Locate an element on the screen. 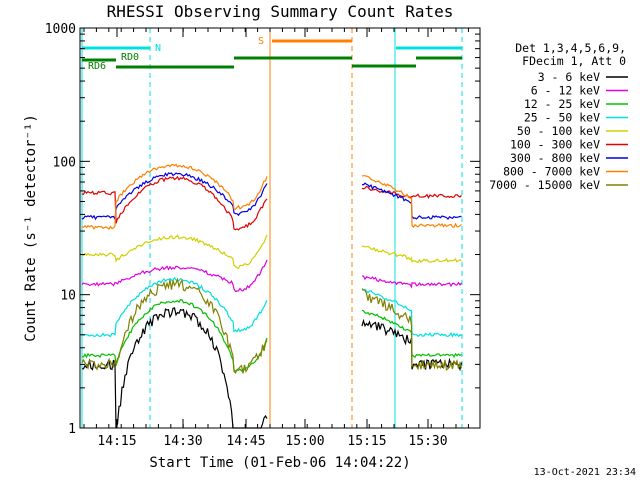 Image resolution: width=640 pixels, height=480 pixels. annotation-rd0: RD0 is located at coordinates (130, 57).